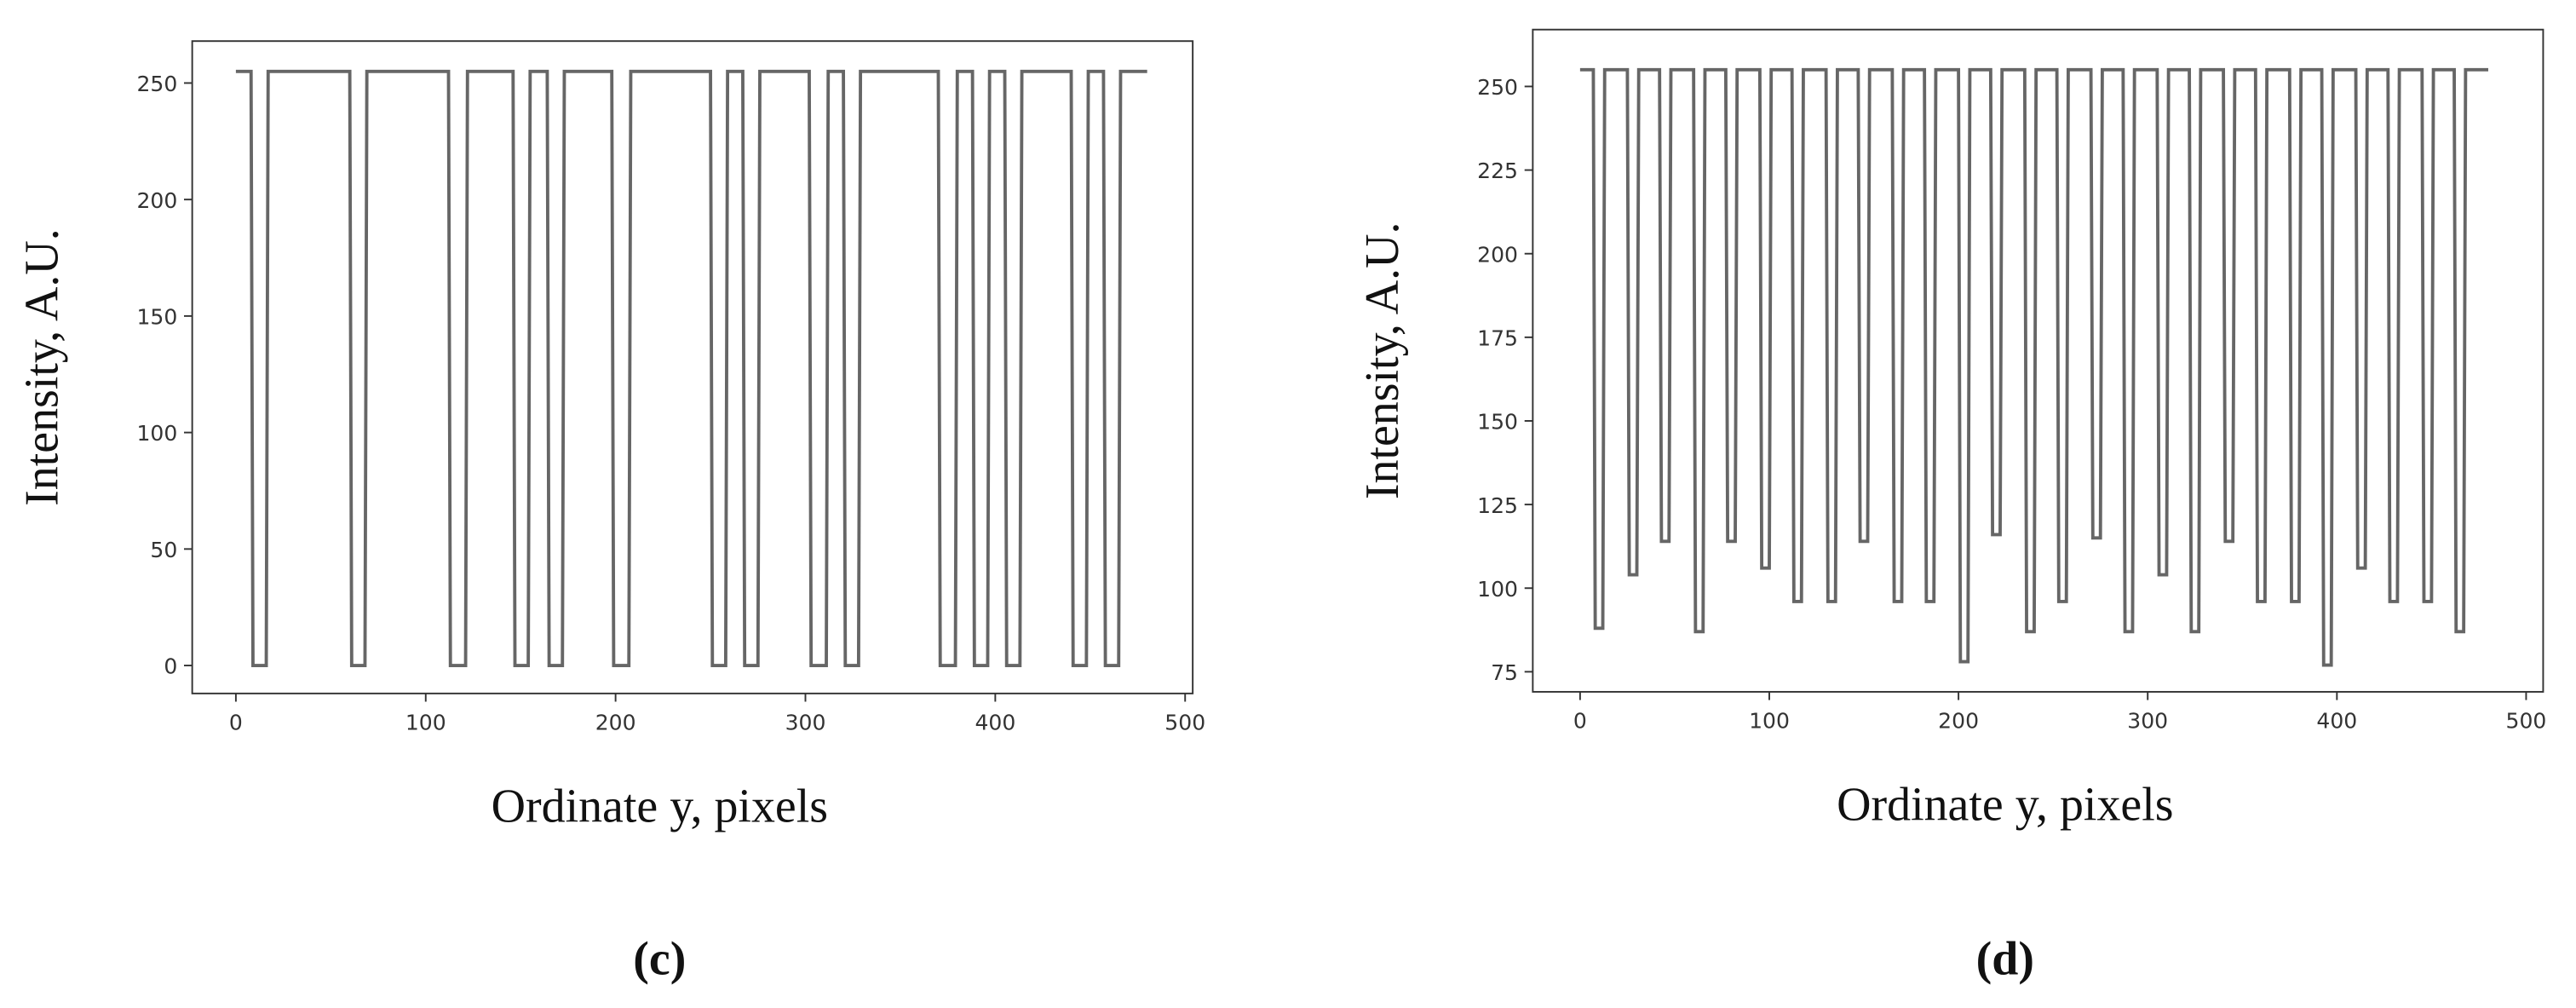 Image resolution: width=2576 pixels, height=1008 pixels. What do you see at coordinates (1497, 171) in the screenshot?
I see `y-tick-label: 225` at bounding box center [1497, 171].